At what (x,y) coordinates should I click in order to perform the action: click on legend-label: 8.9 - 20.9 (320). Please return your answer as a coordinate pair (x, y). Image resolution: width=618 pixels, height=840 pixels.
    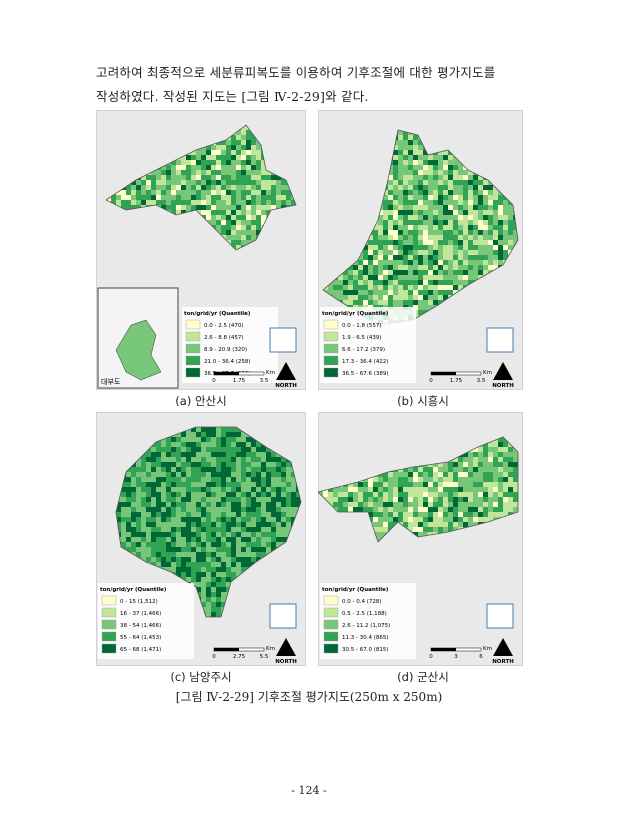
    Looking at the image, I should click on (225, 350).